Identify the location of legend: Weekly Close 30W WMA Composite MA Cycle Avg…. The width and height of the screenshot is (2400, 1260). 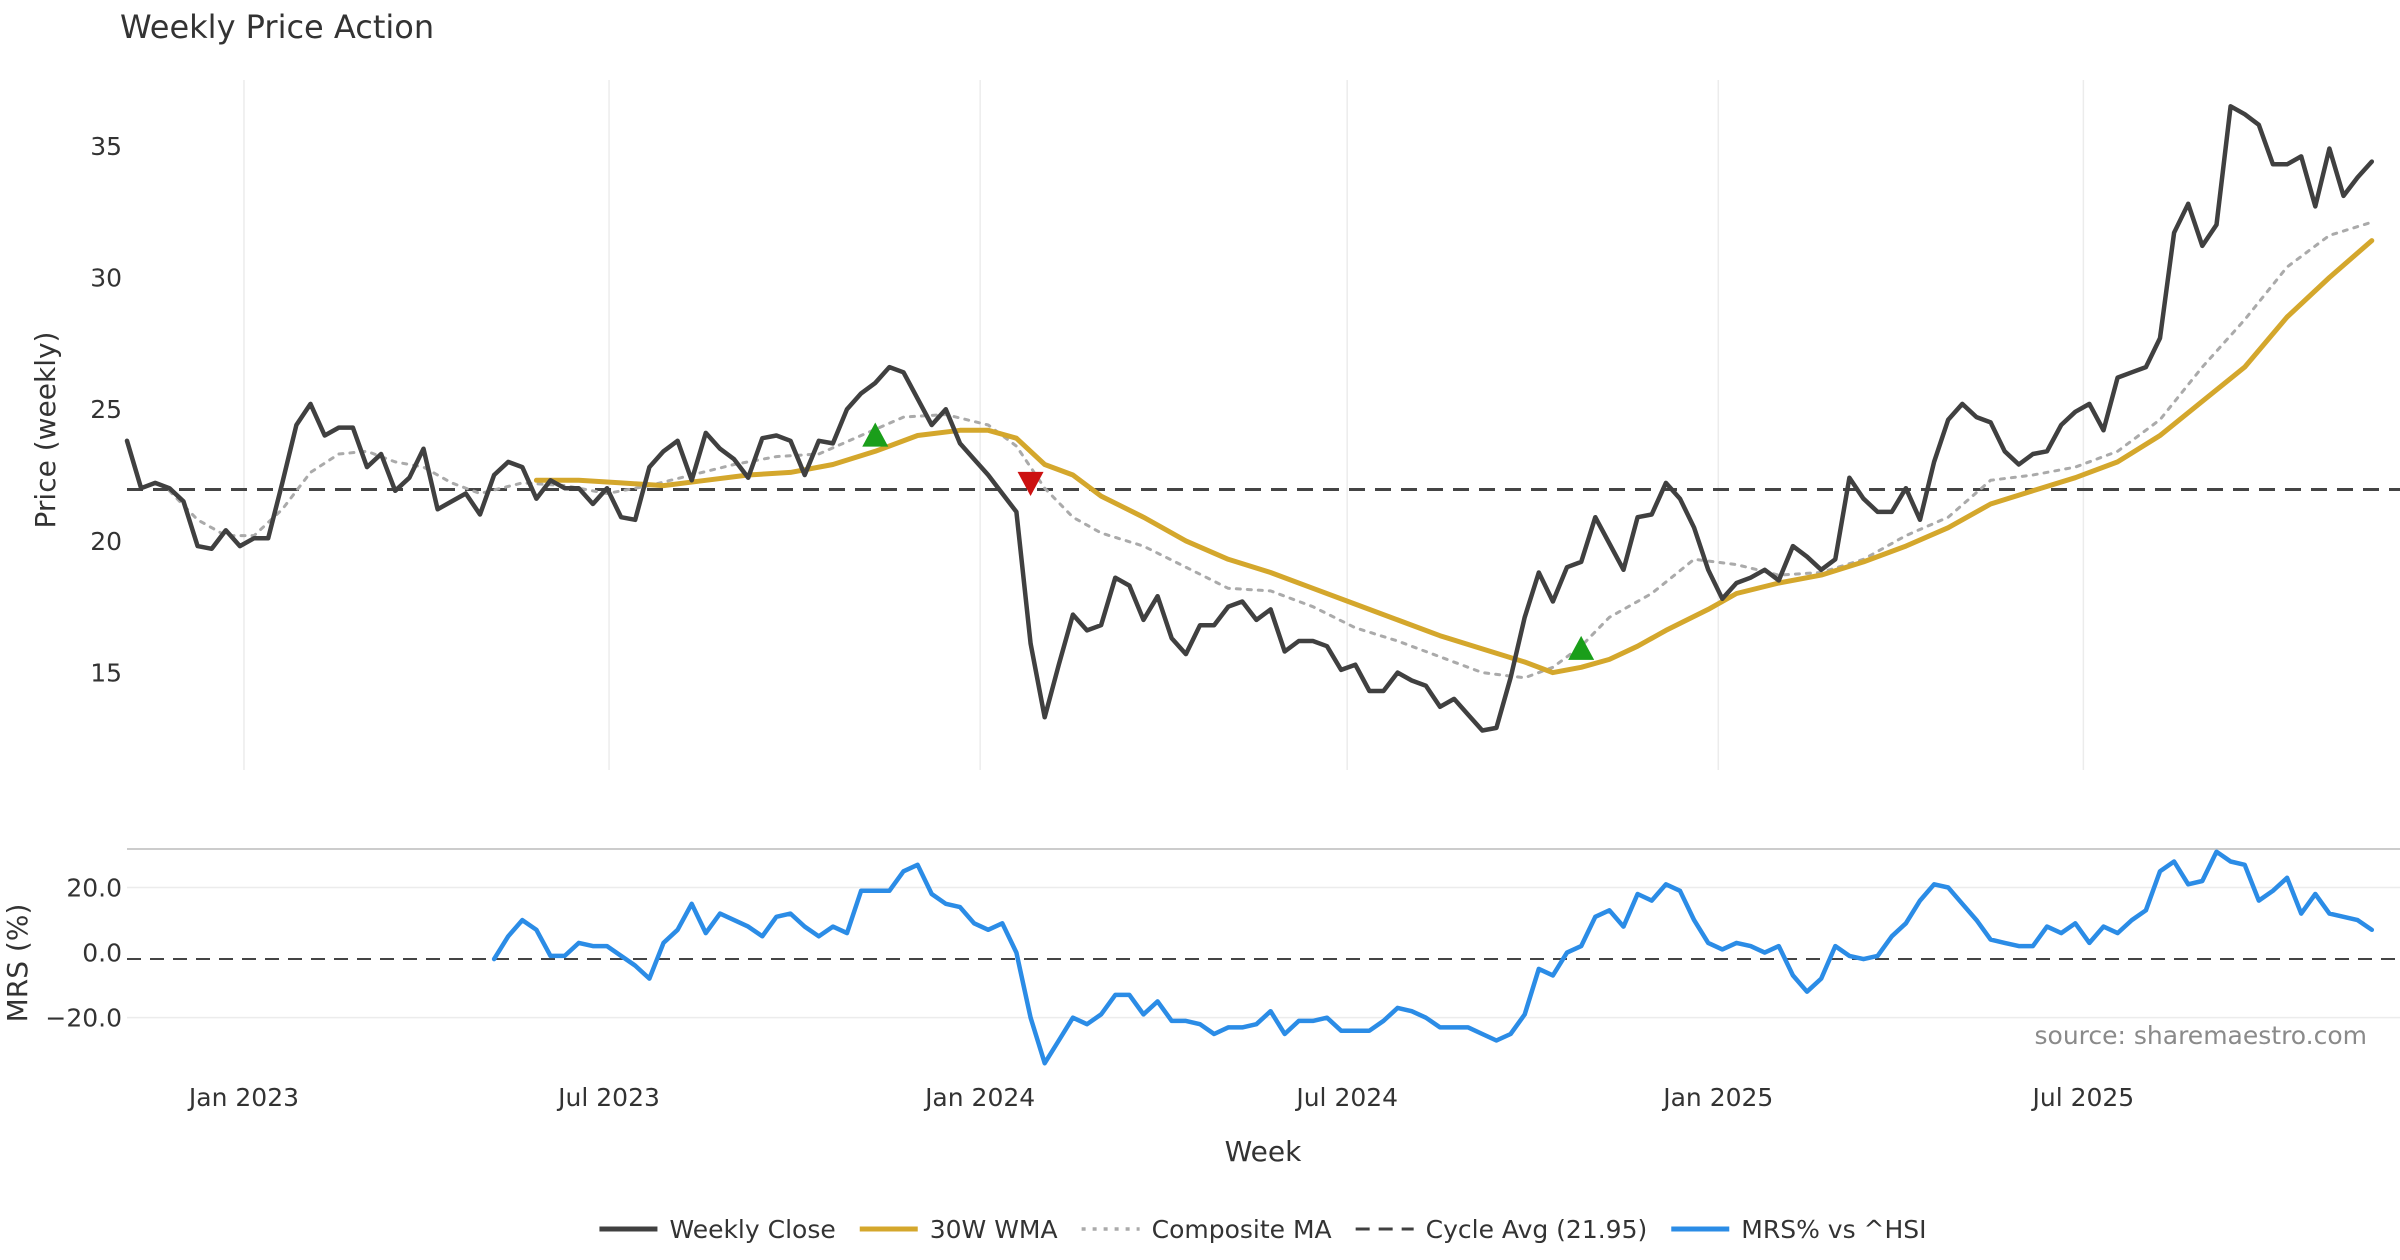
(1263, 1229).